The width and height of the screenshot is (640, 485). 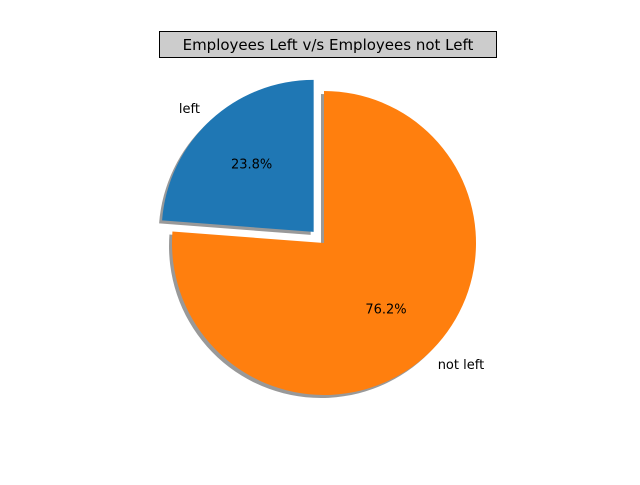 I want to click on pie-percent-left: 23.8%, so click(x=251, y=164).